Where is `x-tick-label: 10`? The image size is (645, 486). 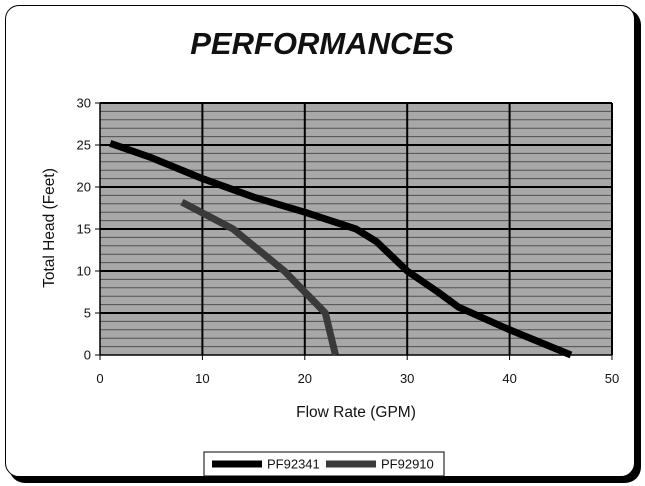 x-tick-label: 10 is located at coordinates (202, 378).